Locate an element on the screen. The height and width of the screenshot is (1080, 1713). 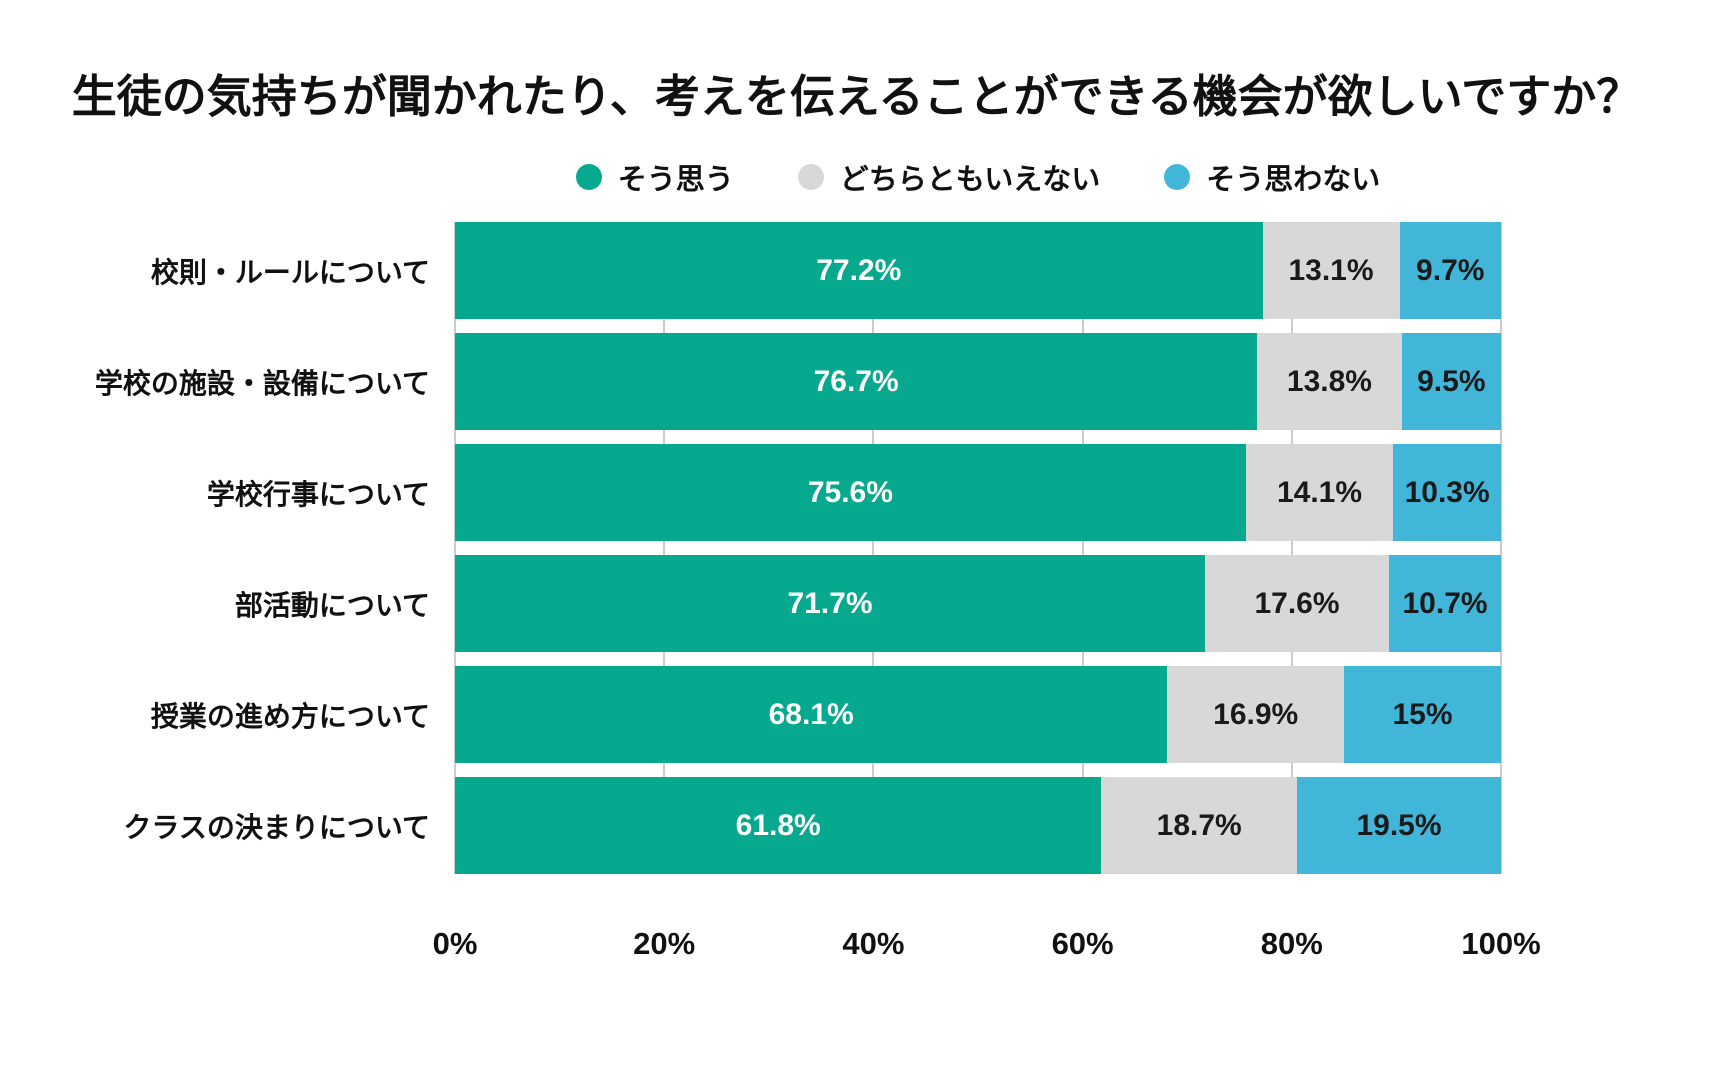
category-label: 授業の進め方について is located at coordinates (290, 716).